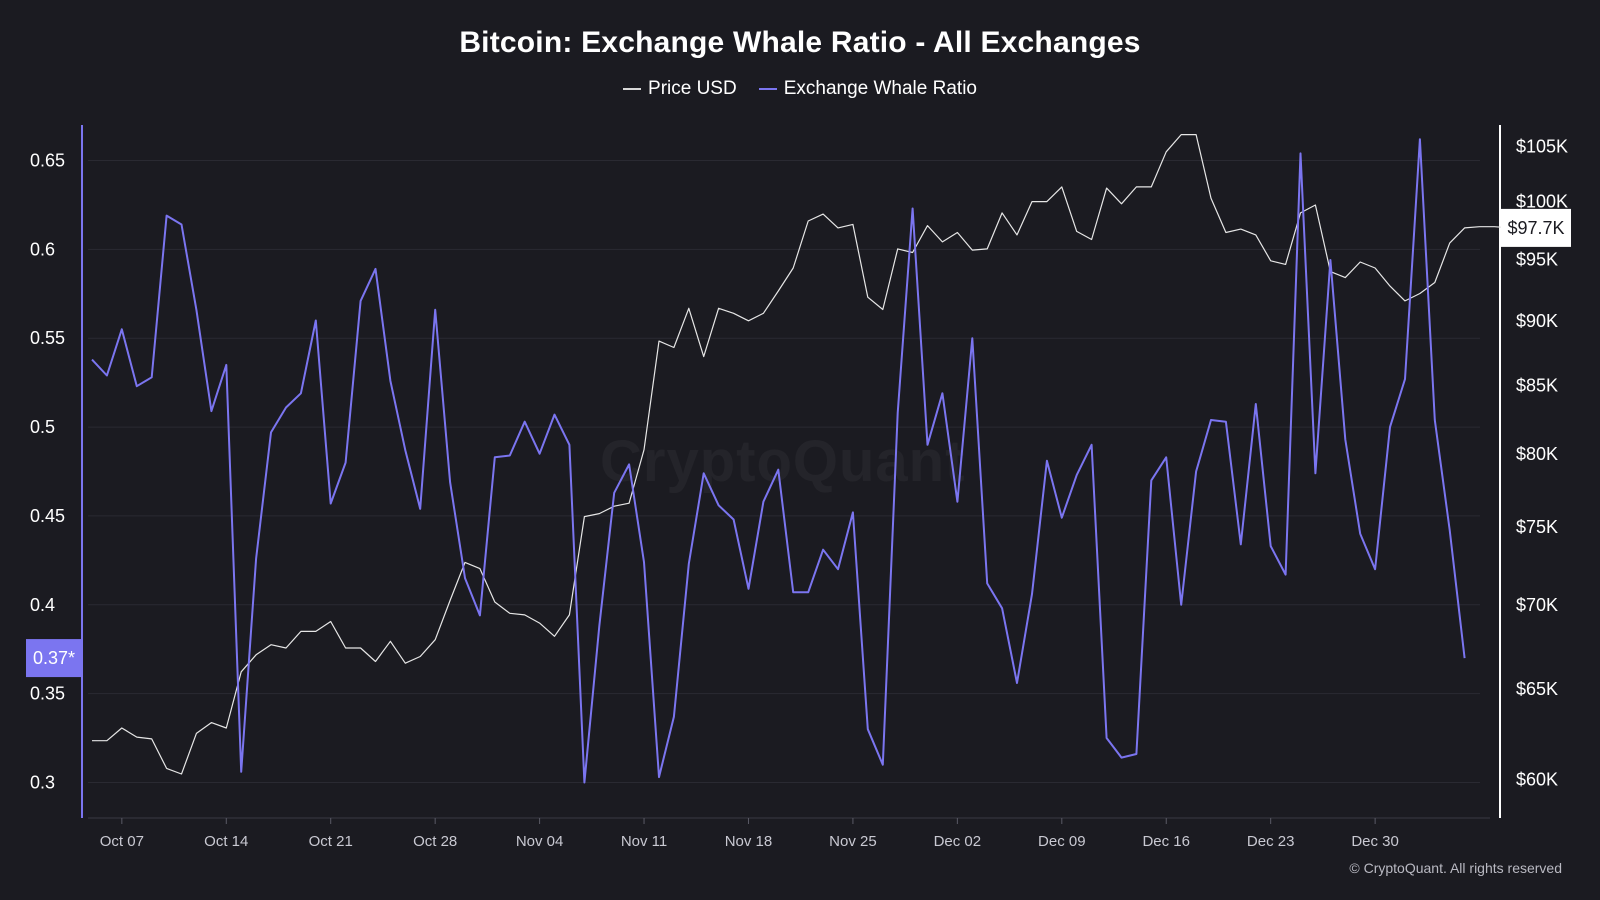 The image size is (1600, 900). I want to click on y-left-tick-label: 0.6, so click(42, 249).